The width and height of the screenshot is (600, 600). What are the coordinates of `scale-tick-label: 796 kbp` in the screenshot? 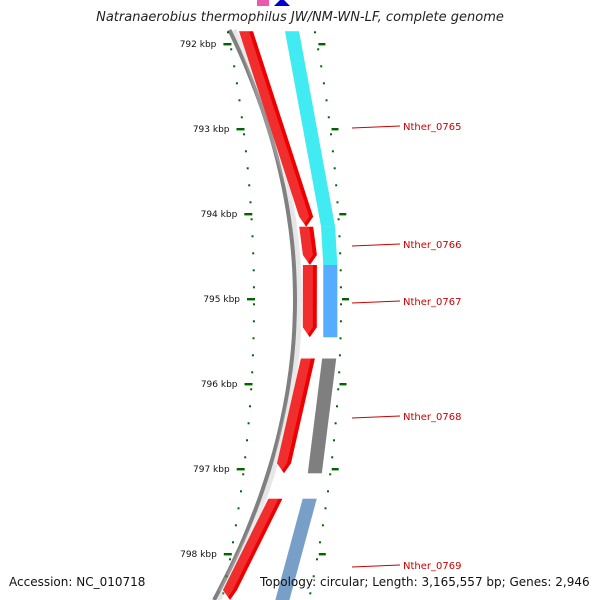 It's located at (219, 385).